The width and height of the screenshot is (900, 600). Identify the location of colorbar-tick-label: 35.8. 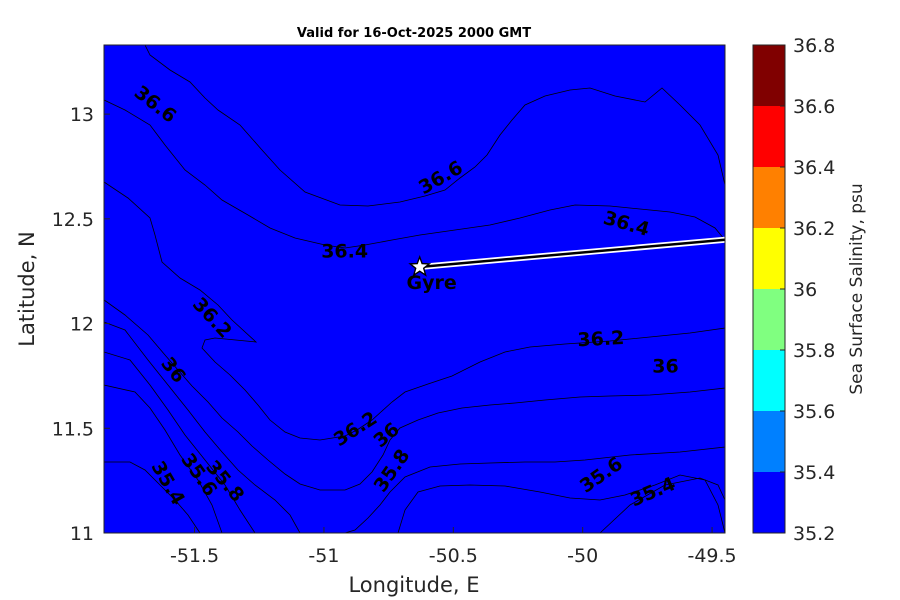
(814, 351).